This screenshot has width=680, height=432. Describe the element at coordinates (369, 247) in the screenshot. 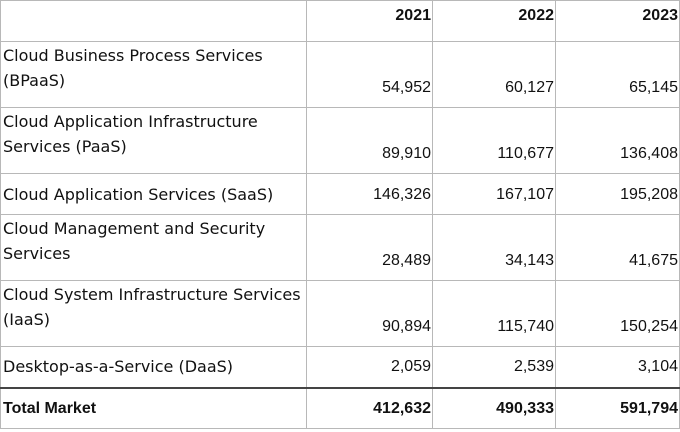

I see `cell-2021: 28,489` at that location.